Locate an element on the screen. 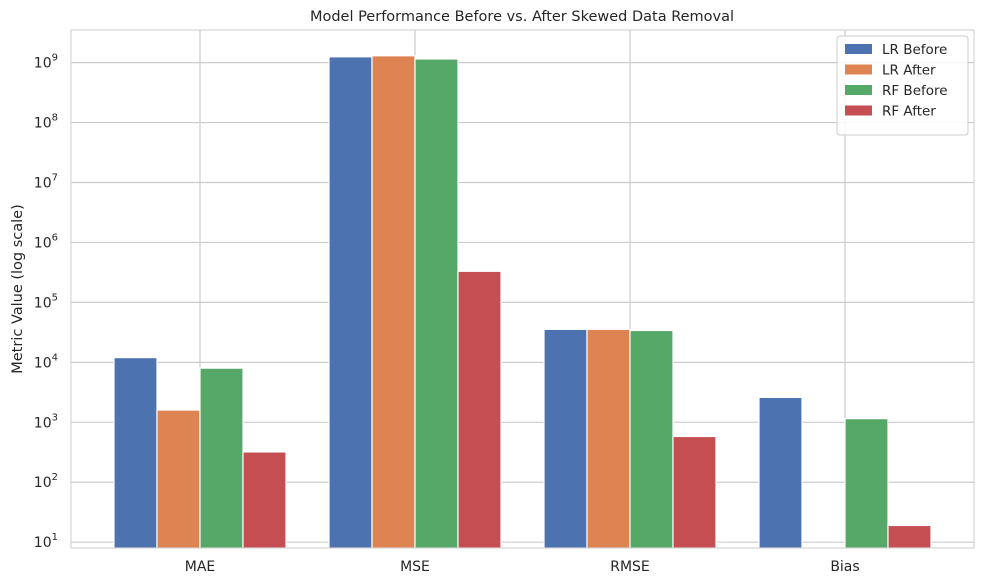 The image size is (984, 584). y-tick-exponent: 7 is located at coordinates (55, 178).